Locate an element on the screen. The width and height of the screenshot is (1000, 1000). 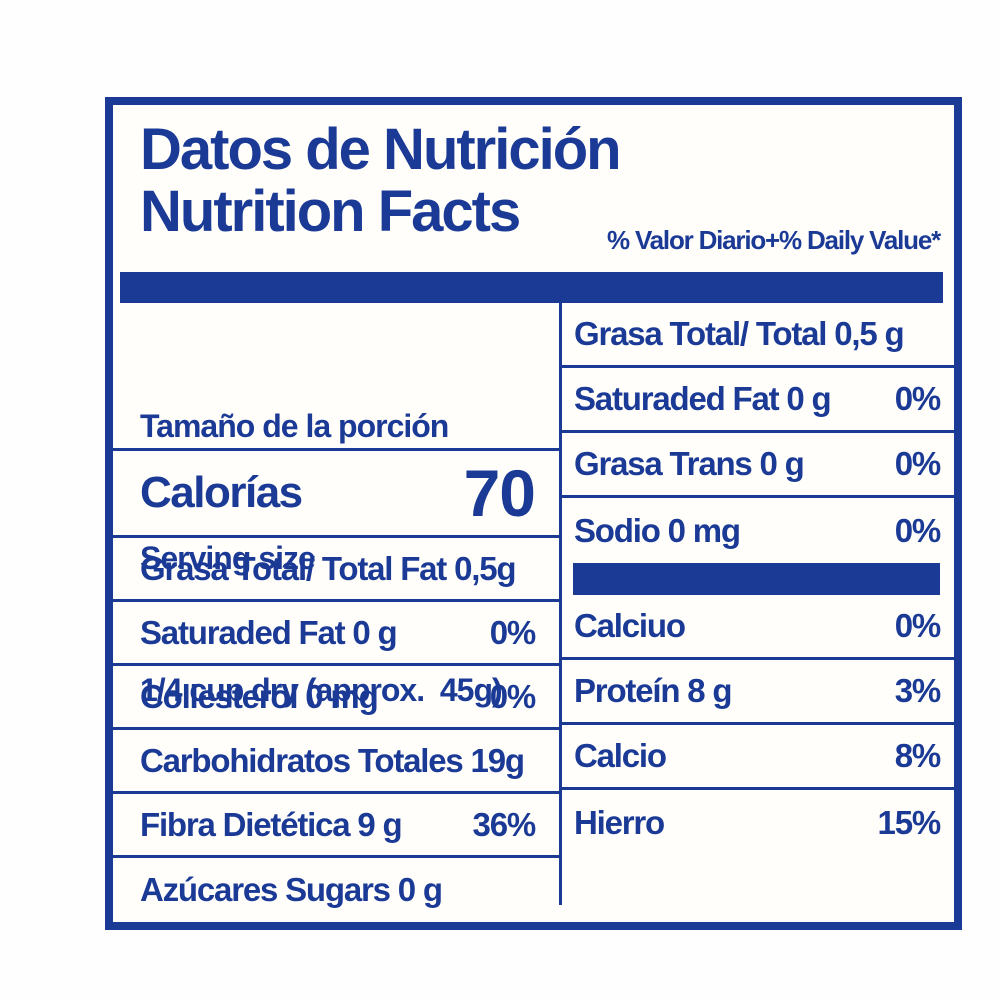
nutrient-percent: 3% is located at coordinates (918, 690).